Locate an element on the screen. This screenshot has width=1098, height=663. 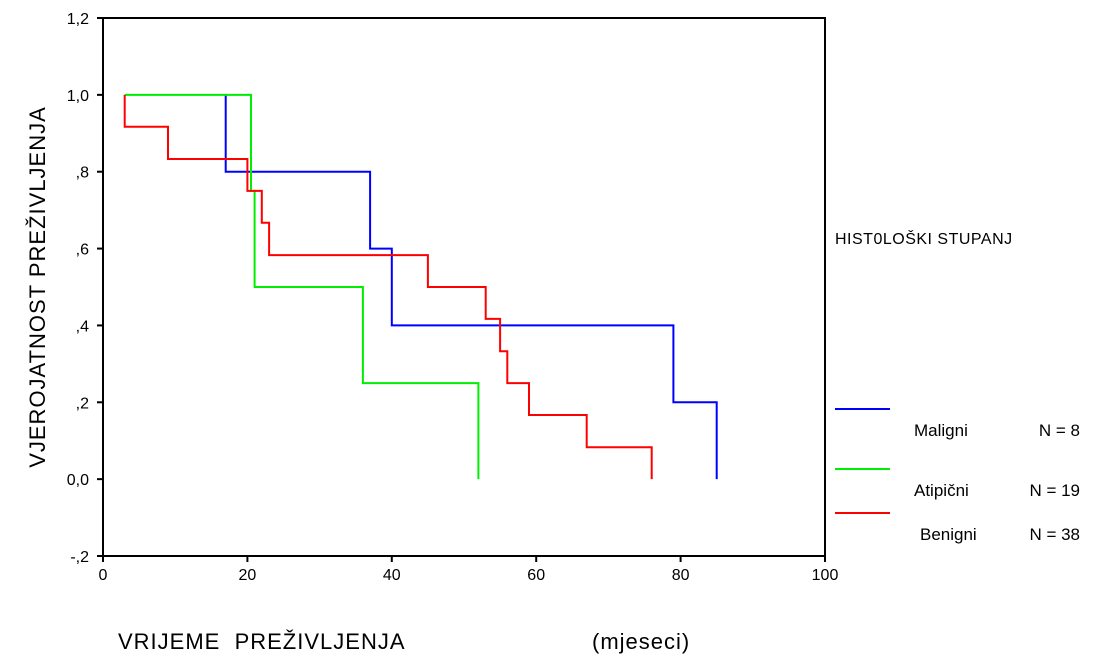
x-tick-label: 60 is located at coordinates (536, 575).